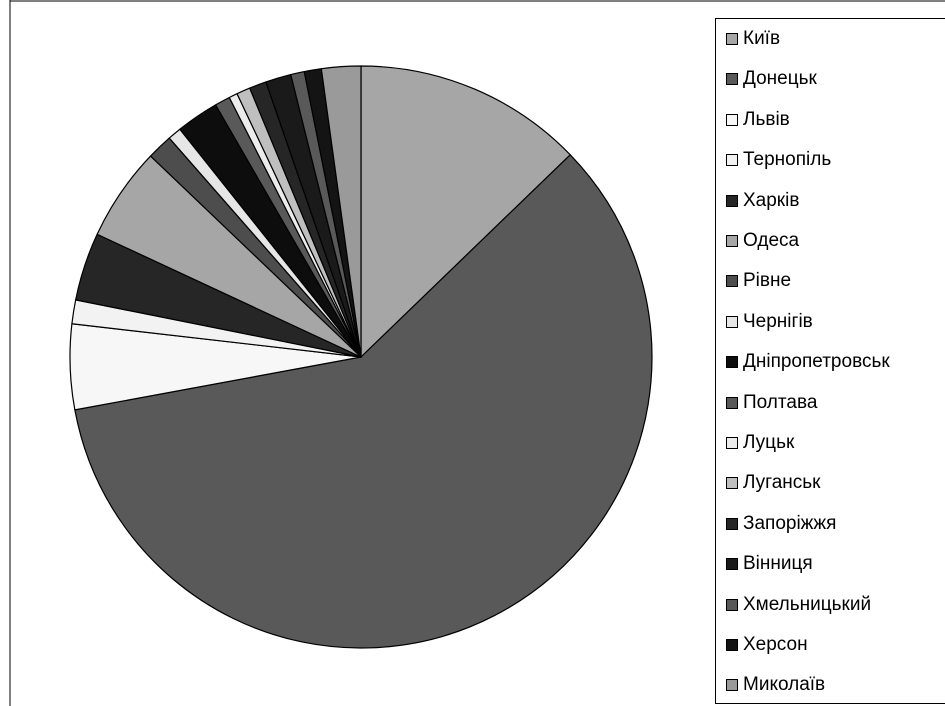 This screenshot has width=945, height=706. I want to click on legend-label: Дніпропетровськ, so click(816, 362).